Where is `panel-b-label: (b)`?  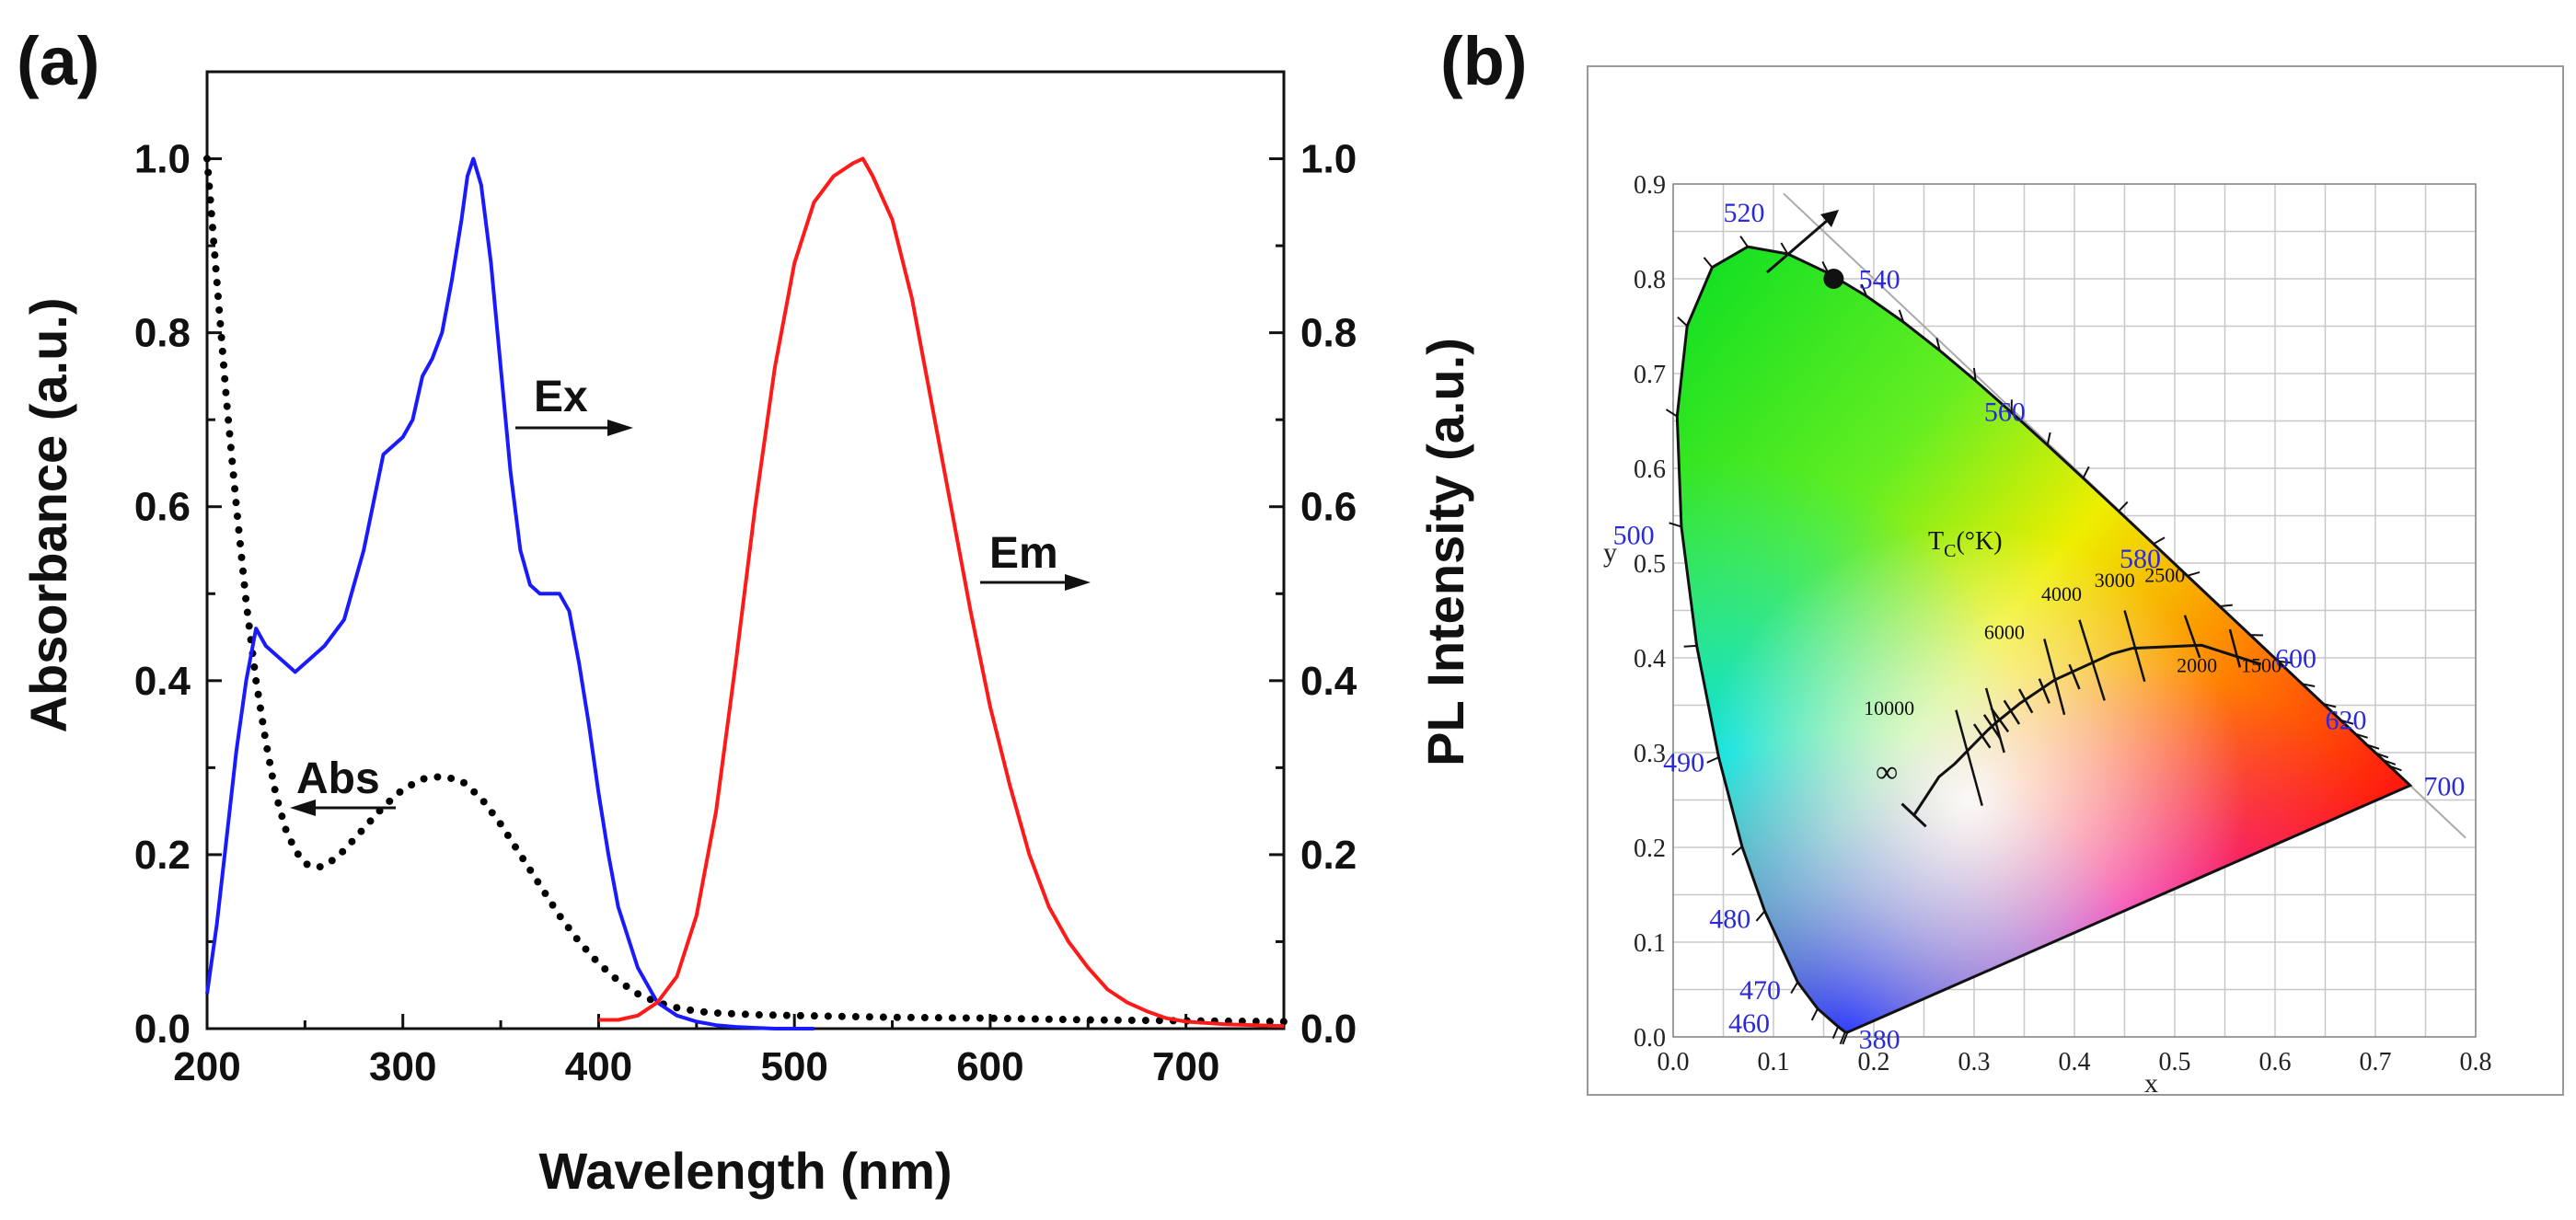 panel-b-label: (b) is located at coordinates (1484, 61).